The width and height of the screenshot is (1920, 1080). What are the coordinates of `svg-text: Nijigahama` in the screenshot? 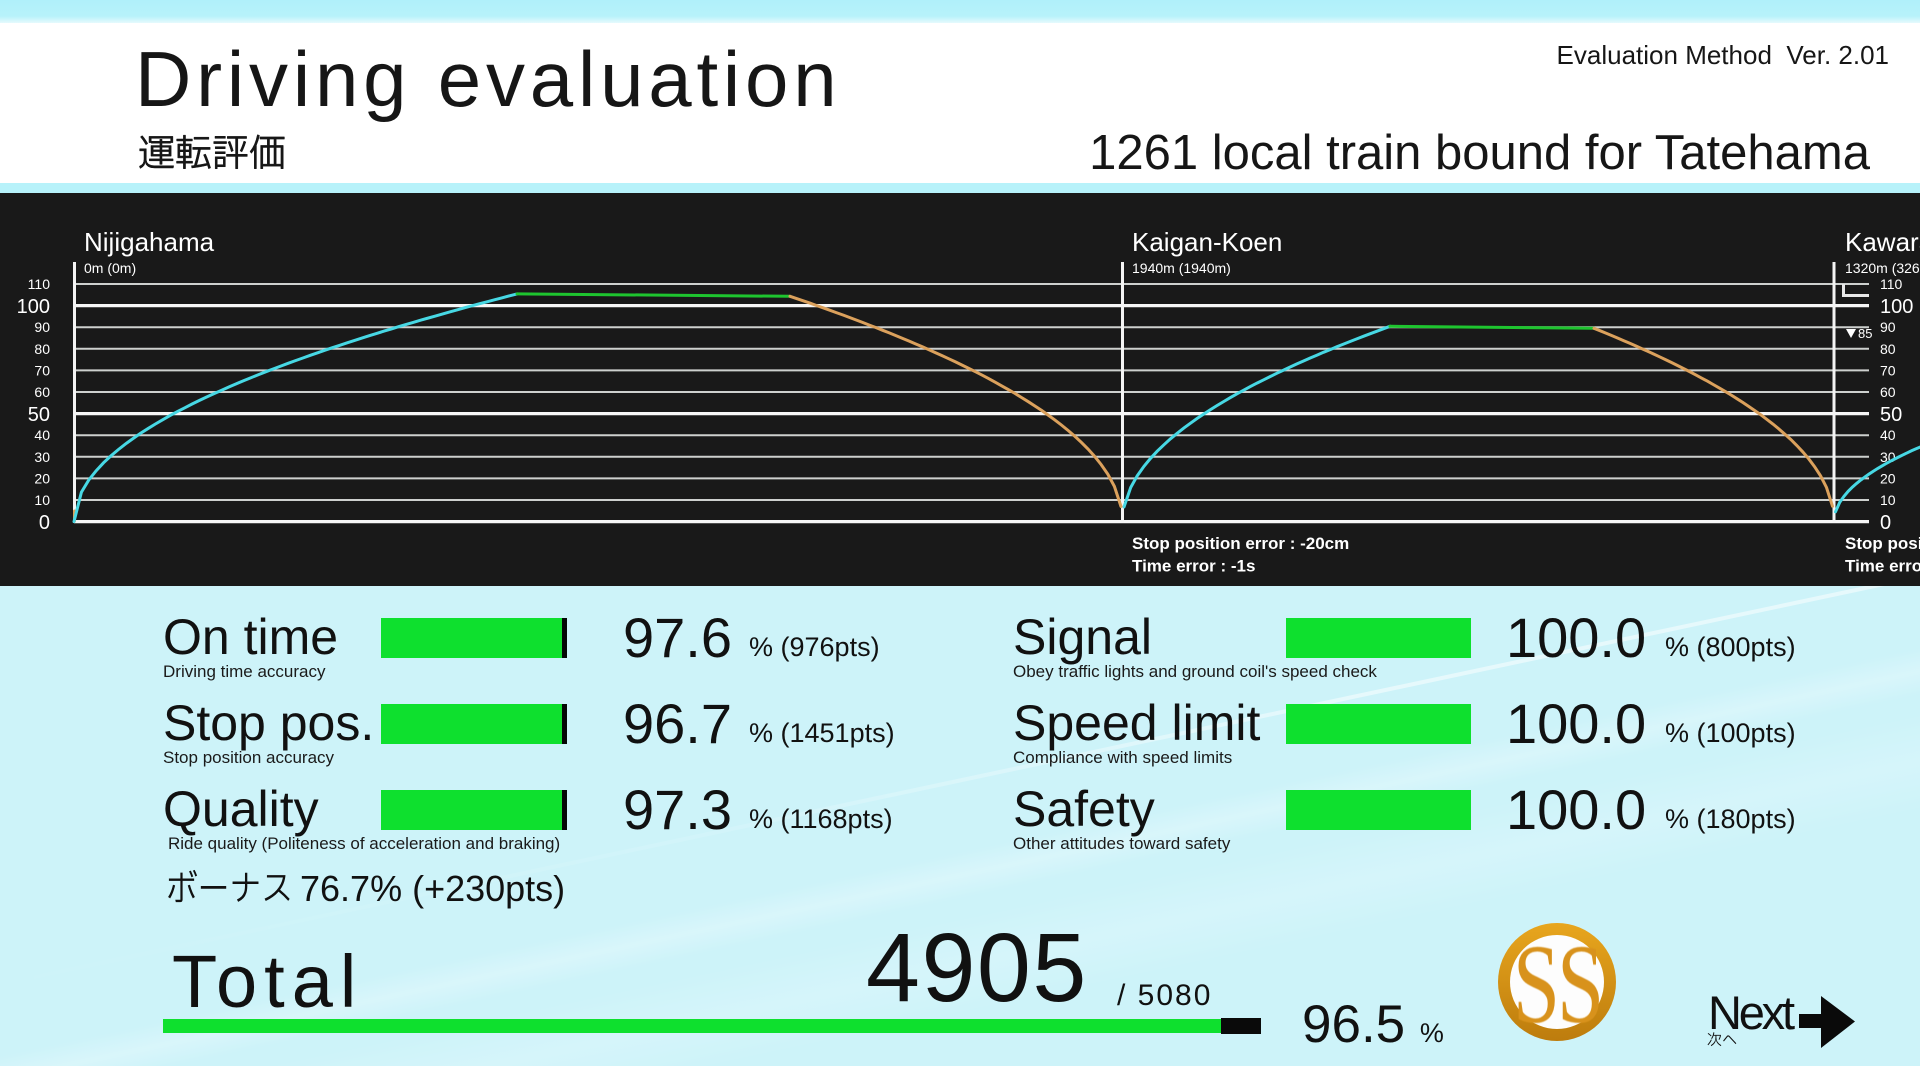 It's located at (149, 242).